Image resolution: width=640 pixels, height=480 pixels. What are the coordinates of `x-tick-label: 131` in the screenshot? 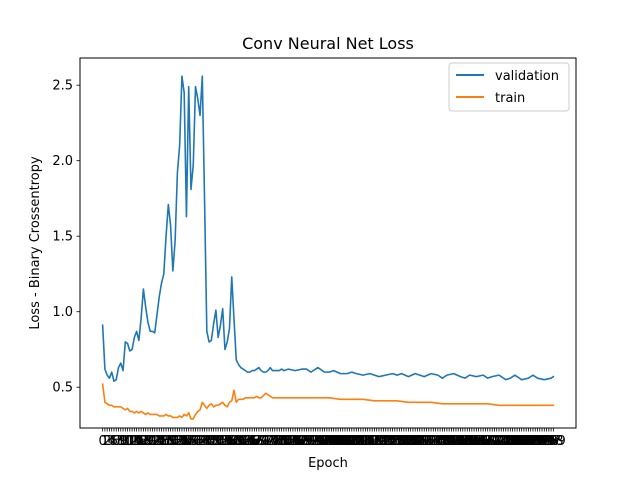 It's located at (399, 441).